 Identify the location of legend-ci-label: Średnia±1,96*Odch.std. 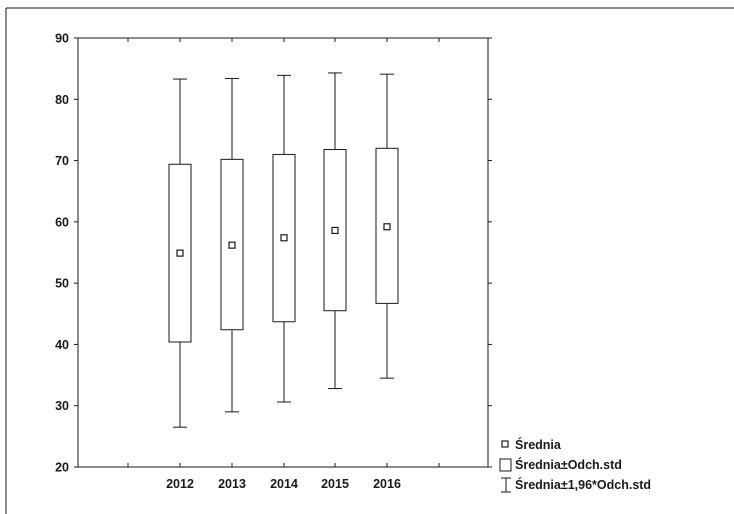
(583, 484).